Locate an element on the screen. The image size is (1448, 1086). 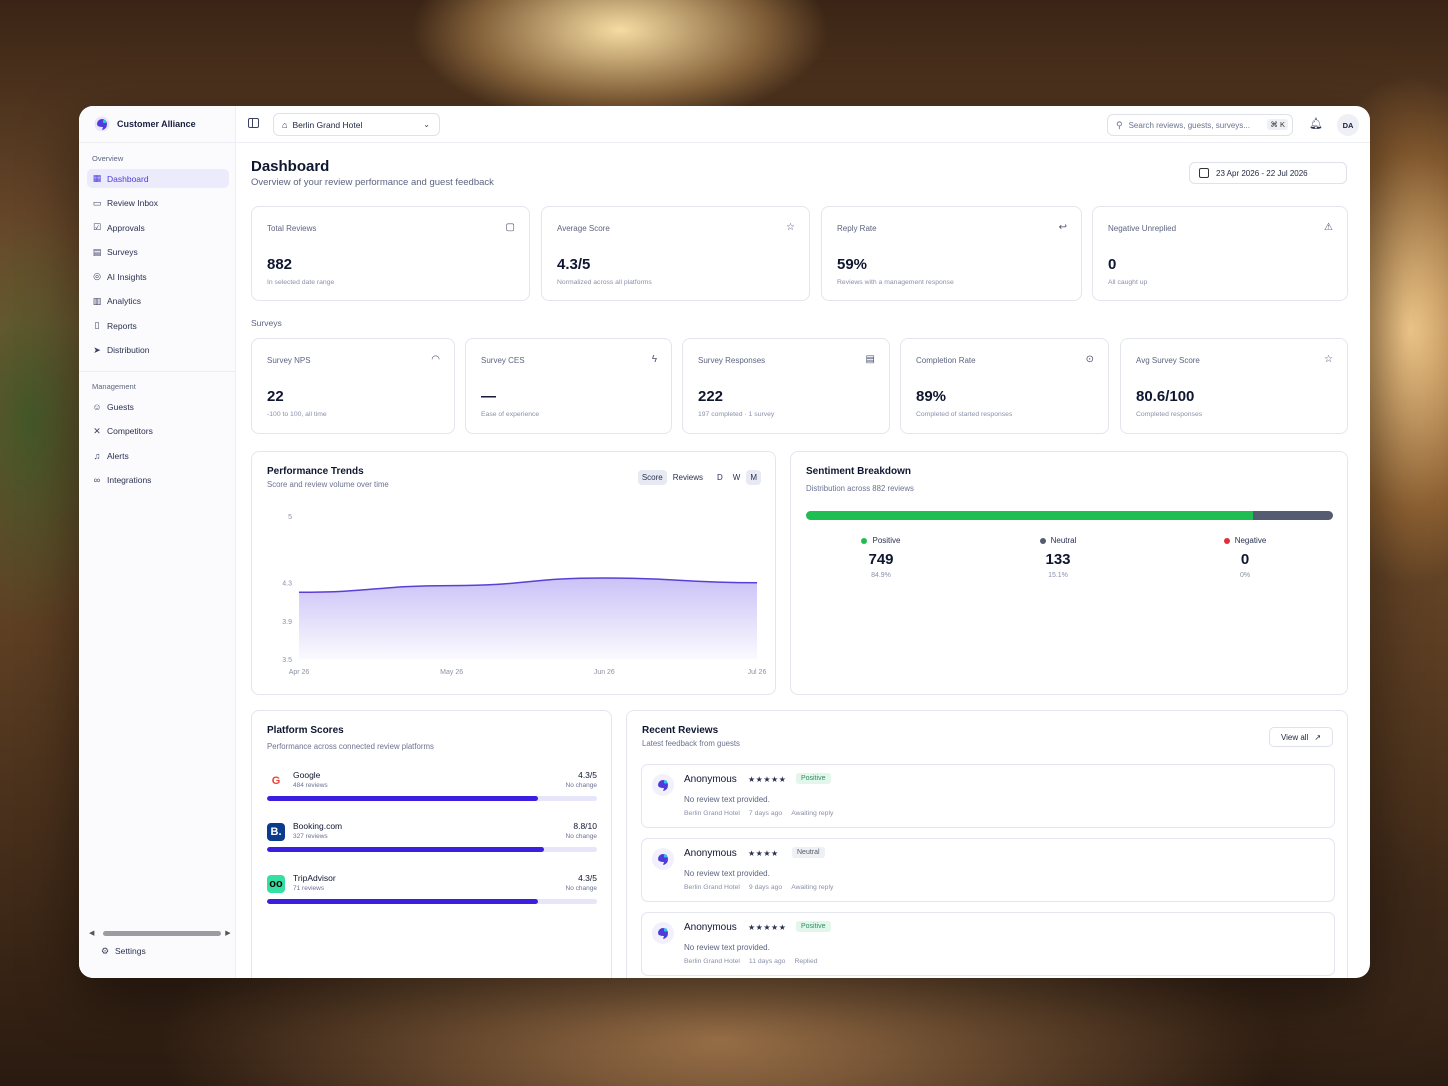
stat-label: Reply Rate is located at coordinates (857, 228).